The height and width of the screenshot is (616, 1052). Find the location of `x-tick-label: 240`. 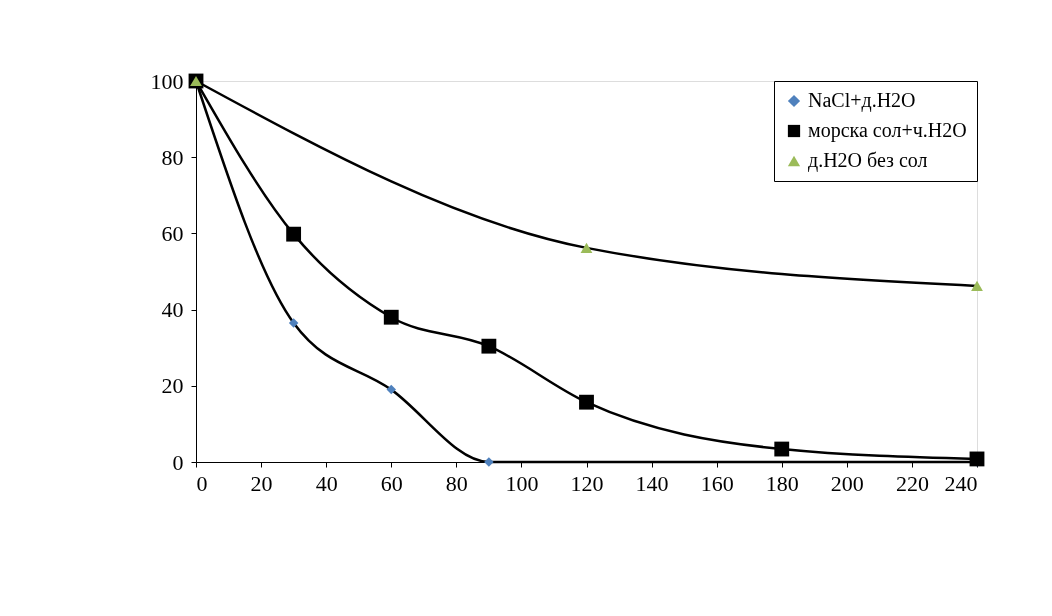

x-tick-label: 240 is located at coordinates (961, 483).